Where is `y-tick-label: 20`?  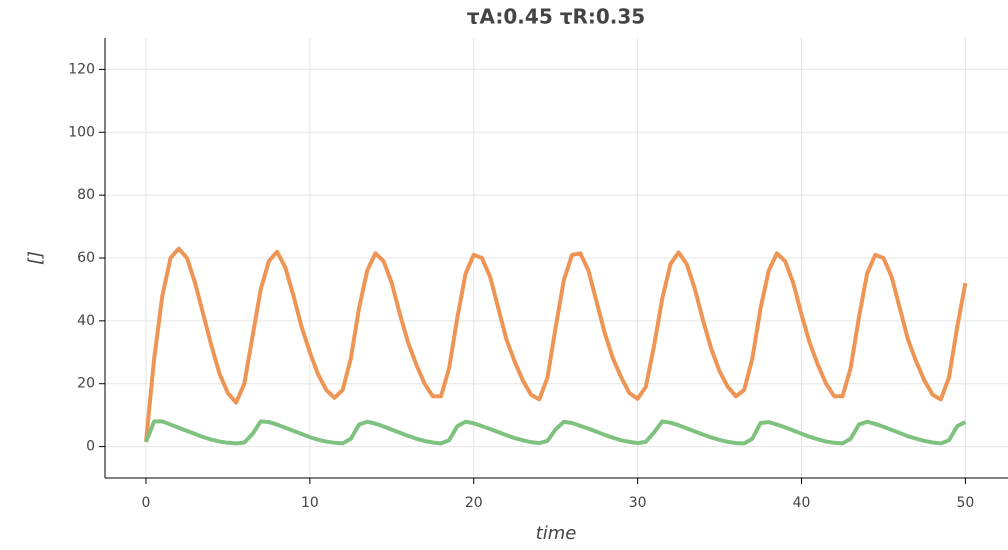 y-tick-label: 20 is located at coordinates (86, 384).